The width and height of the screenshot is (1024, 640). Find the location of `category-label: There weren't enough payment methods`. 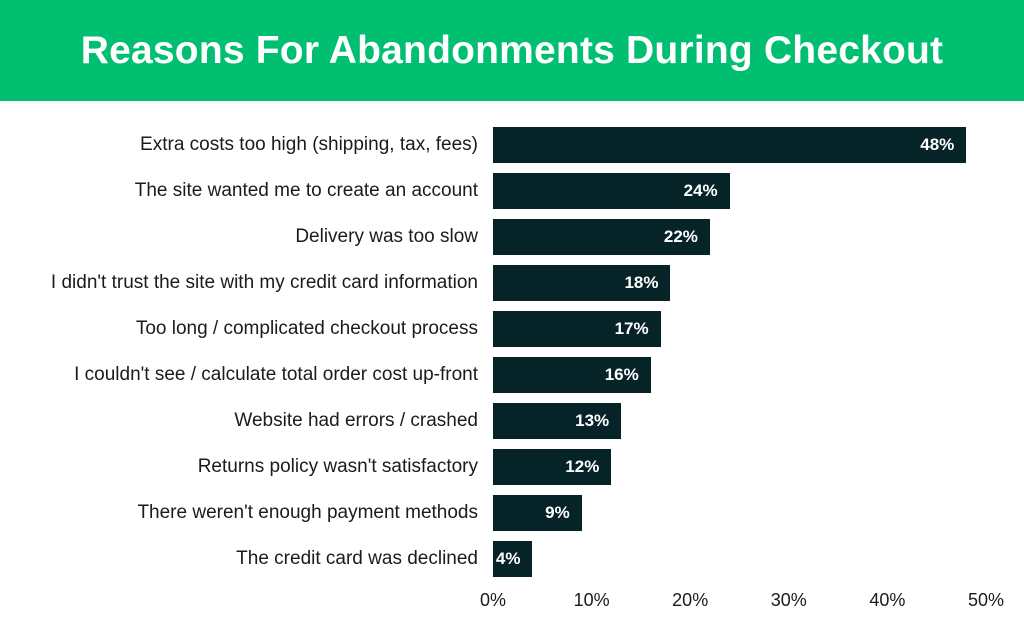

category-label: There weren't enough payment methods is located at coordinates (307, 512).